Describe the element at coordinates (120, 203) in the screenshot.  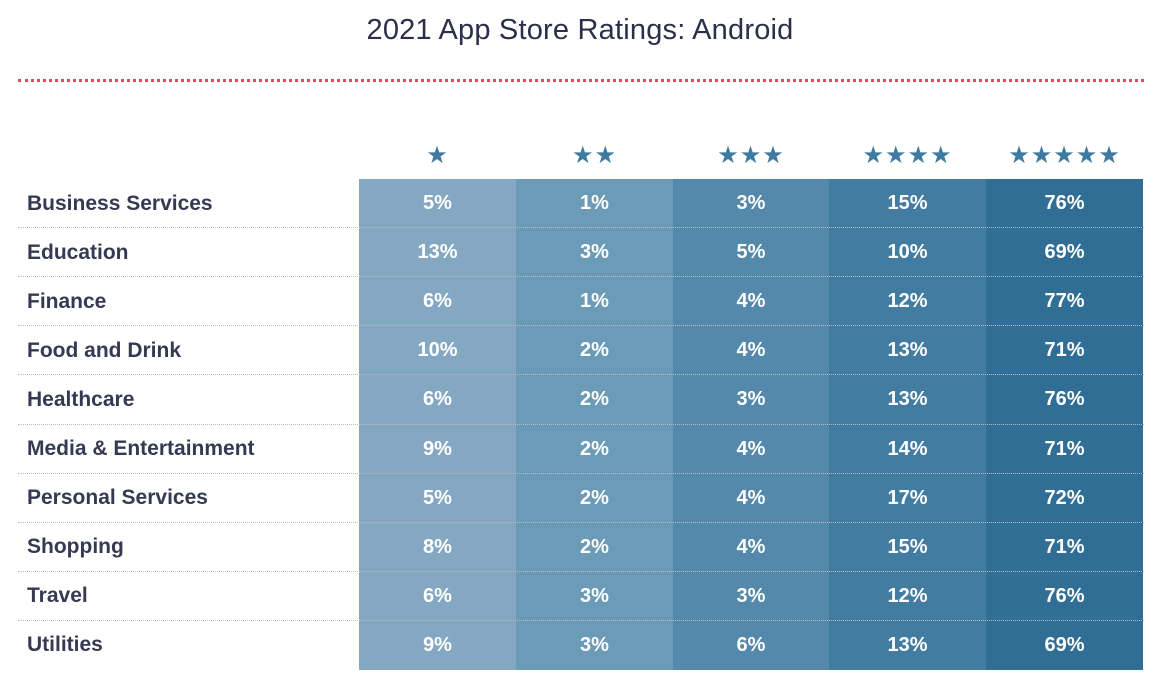
I see `row-label: Business Services` at that location.